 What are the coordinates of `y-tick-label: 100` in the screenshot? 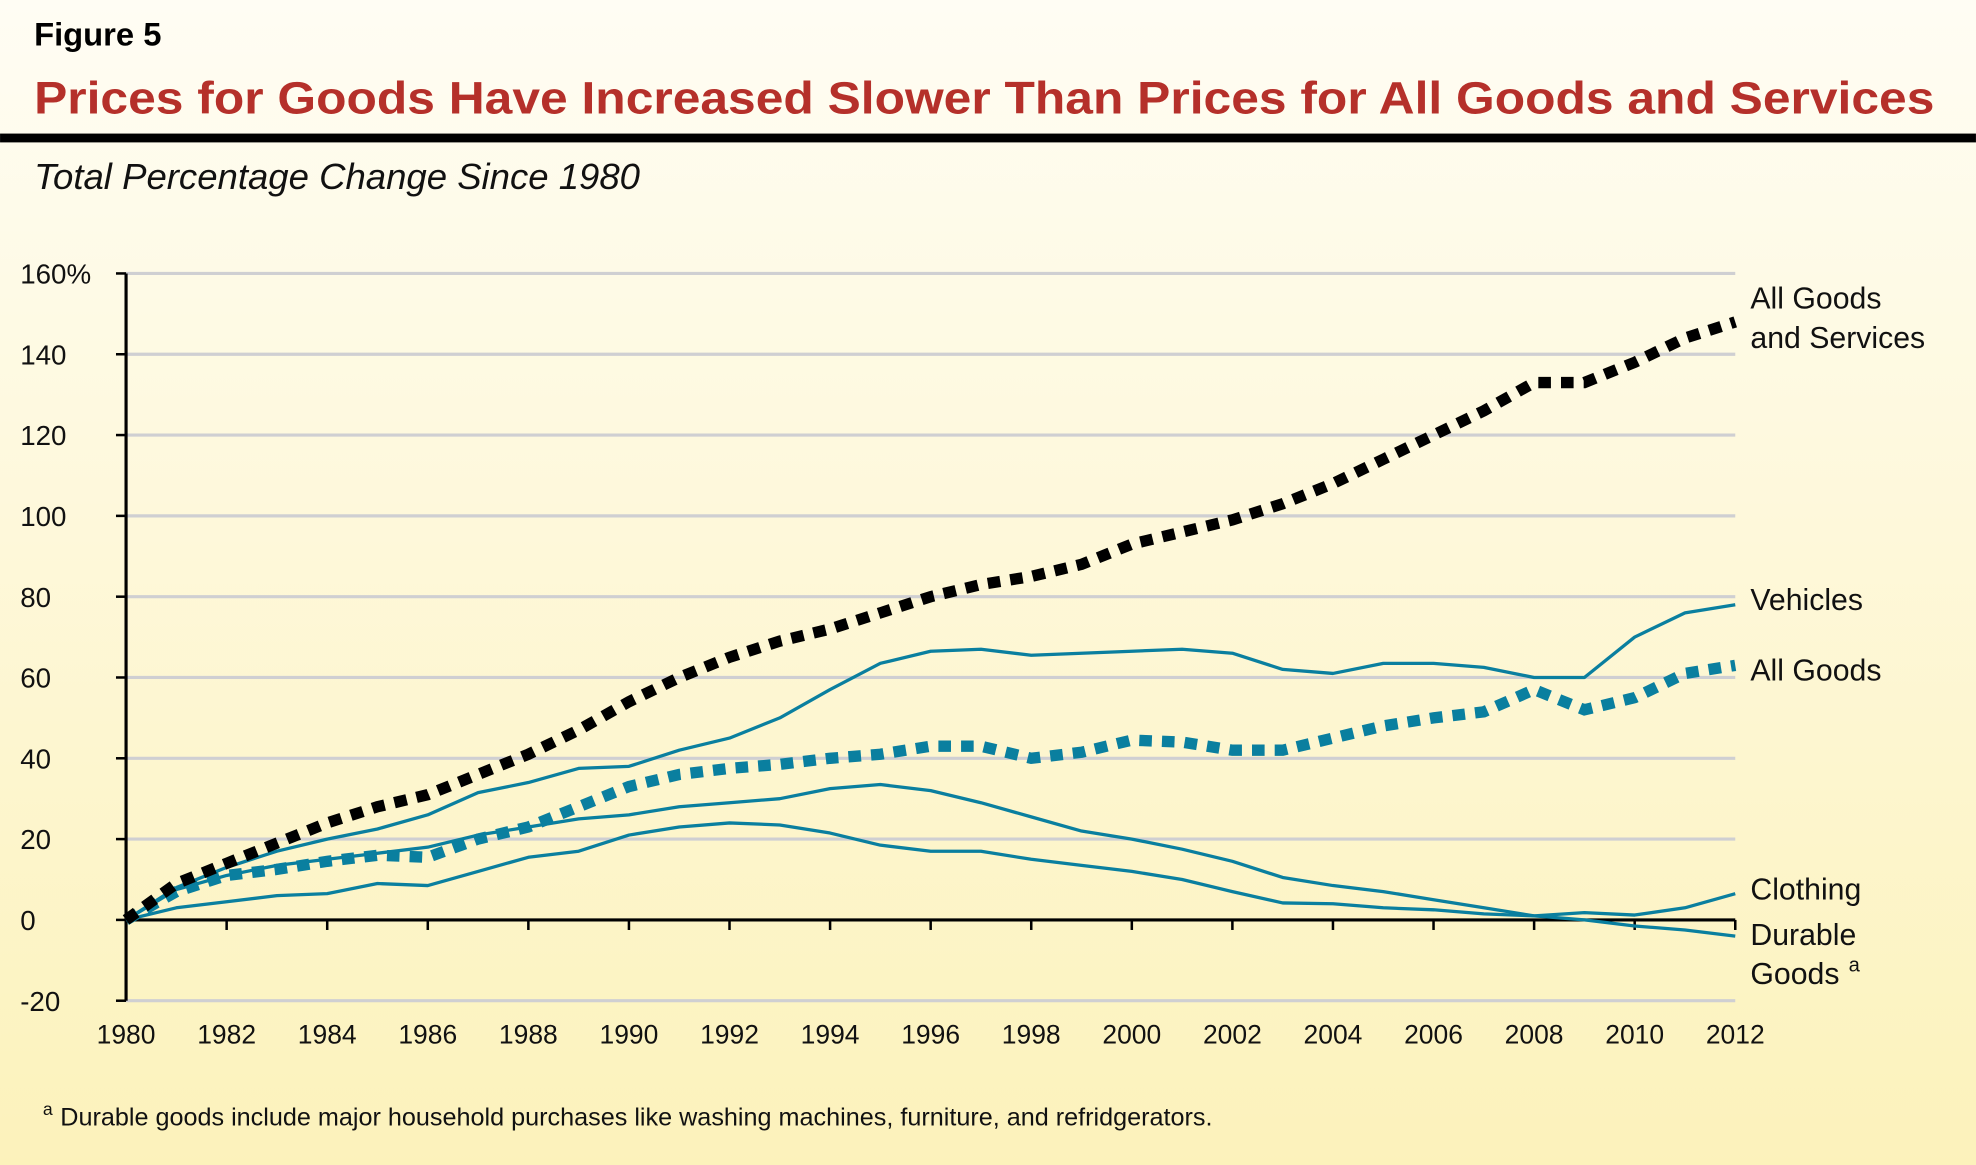 It's located at (43, 516).